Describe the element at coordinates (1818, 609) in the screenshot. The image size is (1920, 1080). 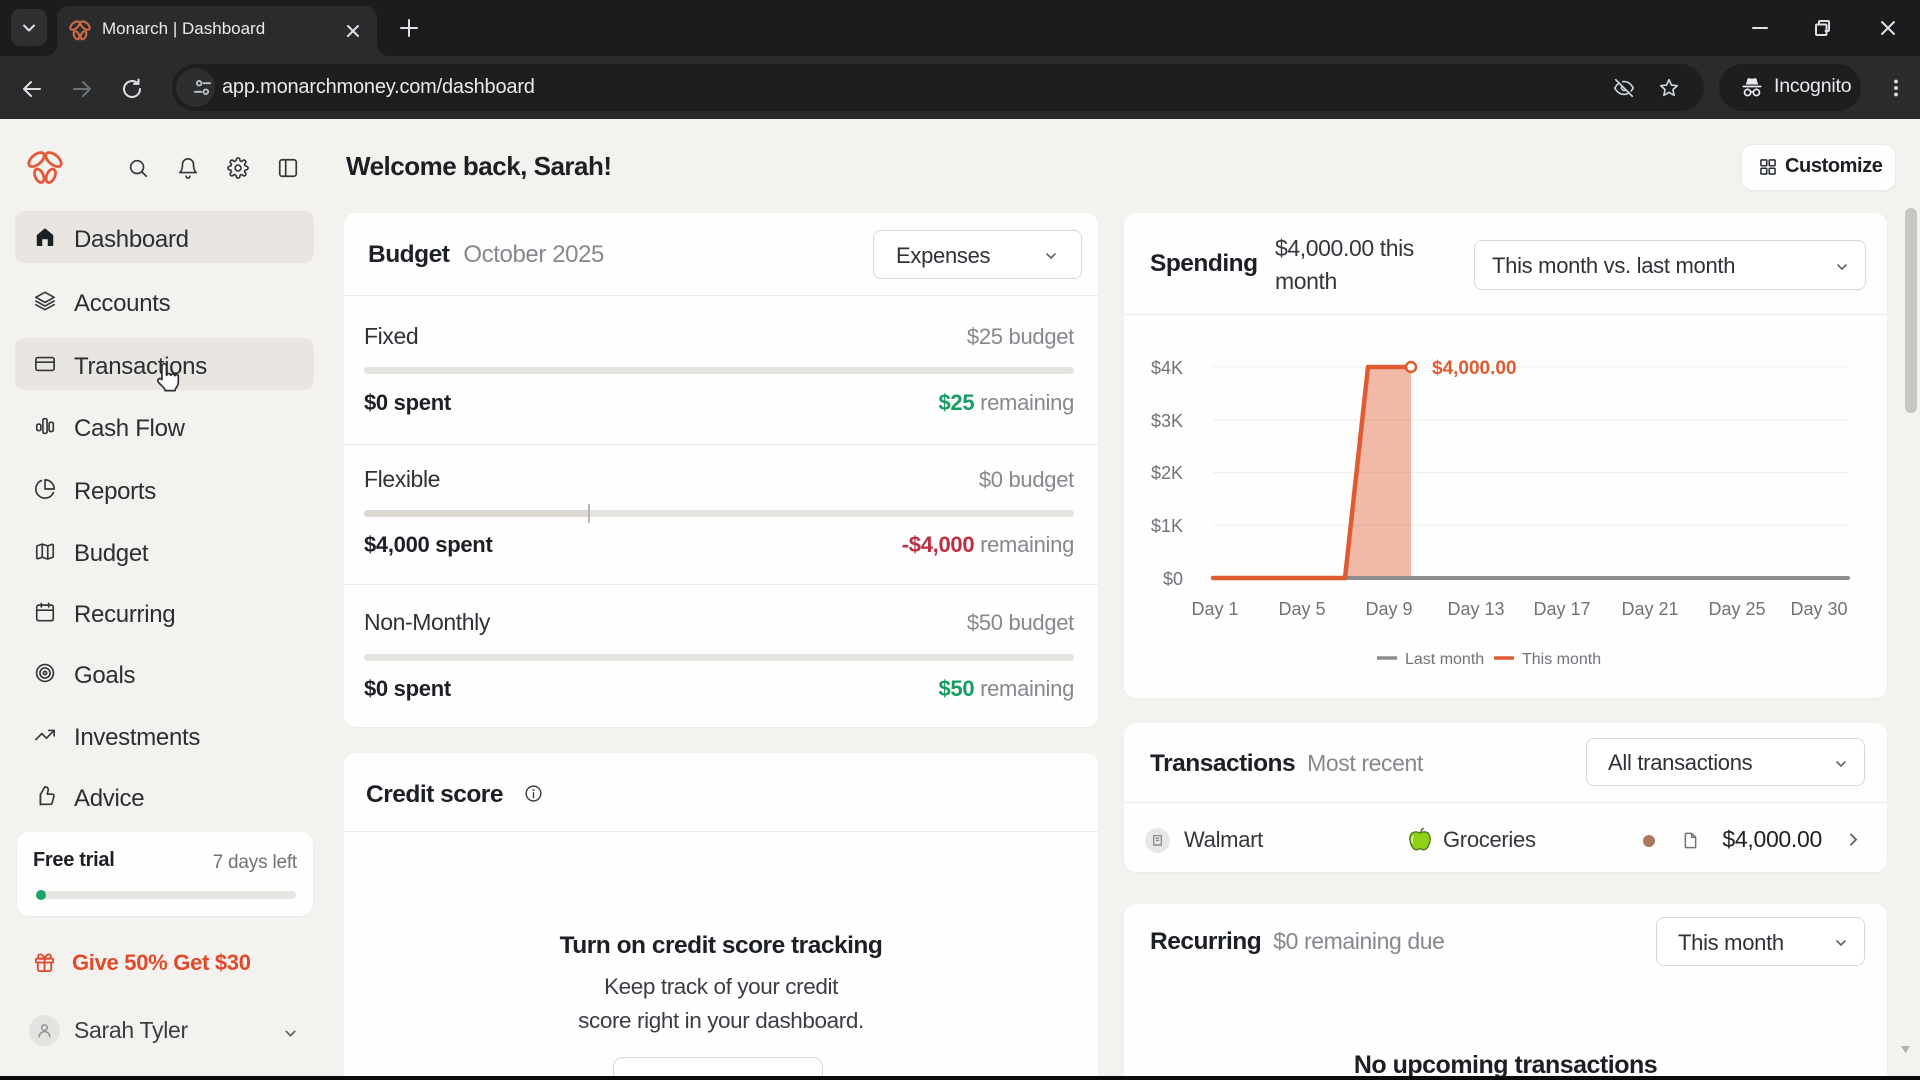
I see `svg-text: Day 30` at that location.